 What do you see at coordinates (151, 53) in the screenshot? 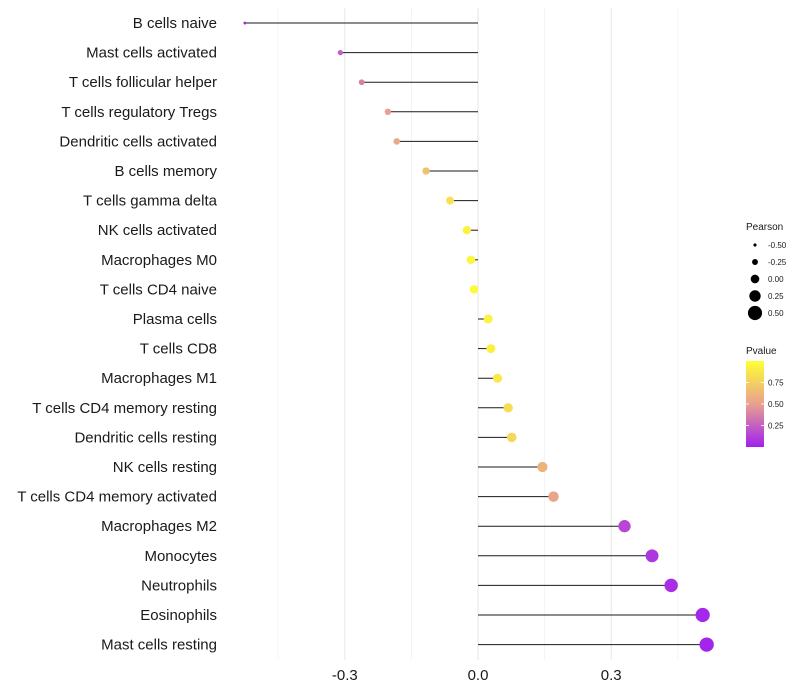
I see `category-label: Mast cells activated` at bounding box center [151, 53].